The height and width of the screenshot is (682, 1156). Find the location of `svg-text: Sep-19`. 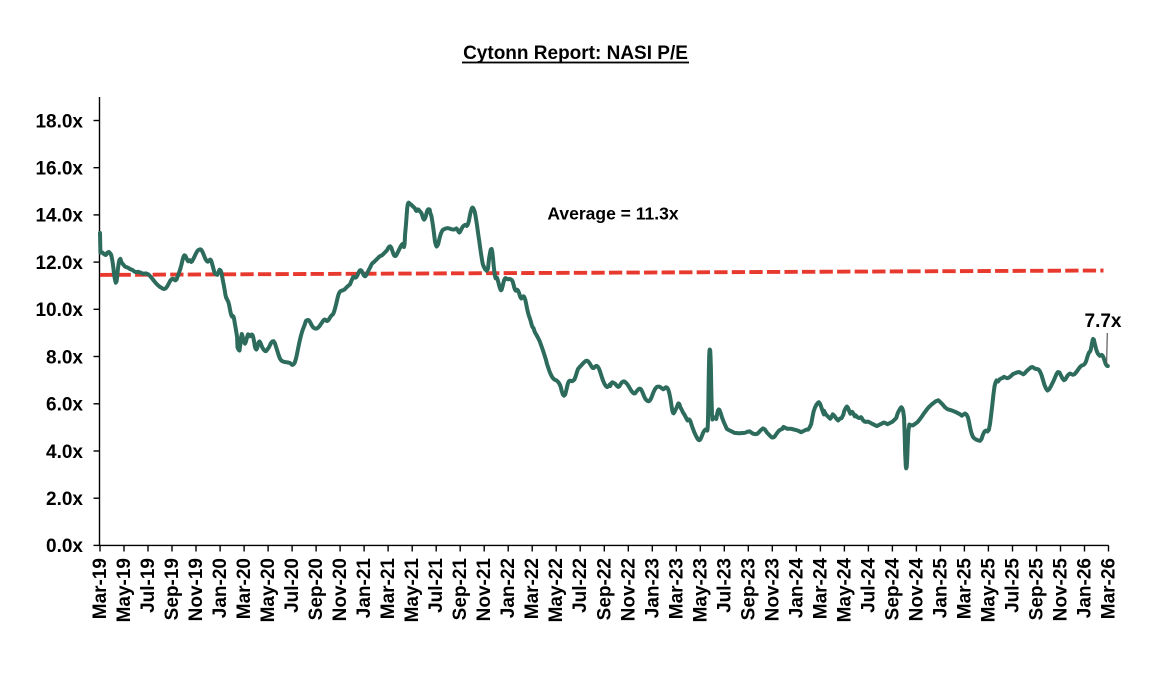

svg-text: Sep-19 is located at coordinates (172, 589).